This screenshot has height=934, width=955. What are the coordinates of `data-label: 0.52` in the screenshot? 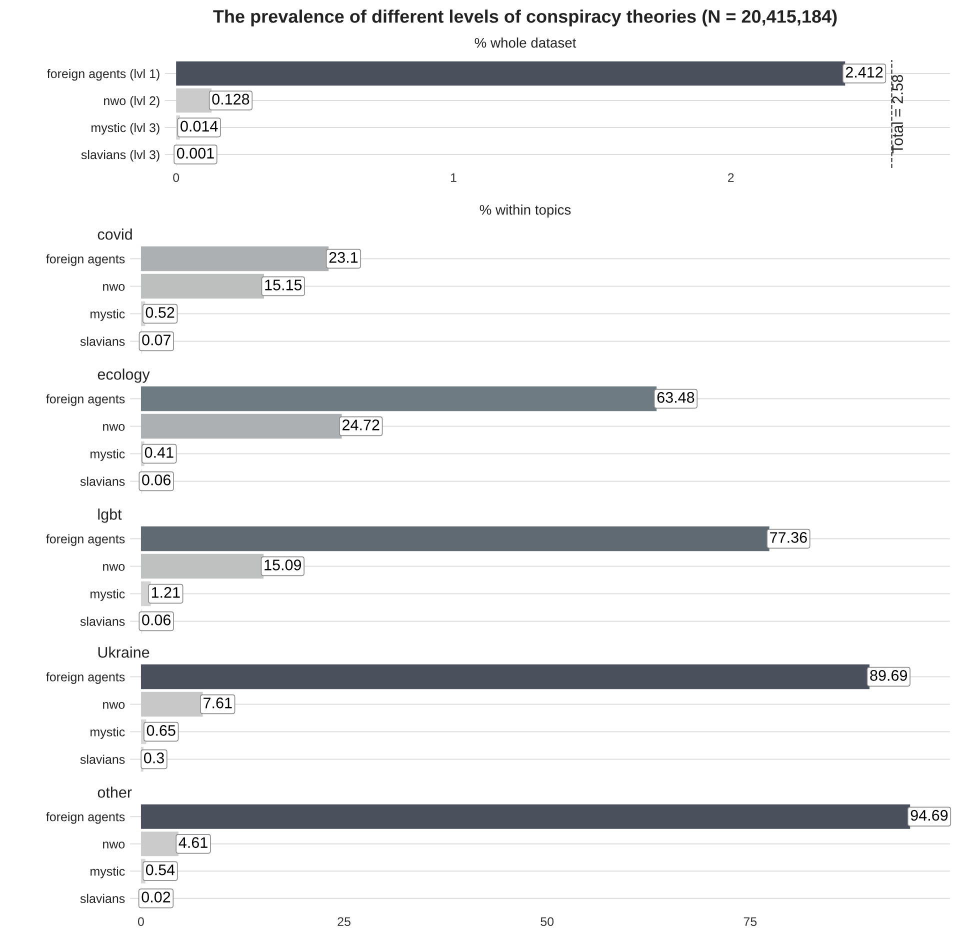 It's located at (160, 312).